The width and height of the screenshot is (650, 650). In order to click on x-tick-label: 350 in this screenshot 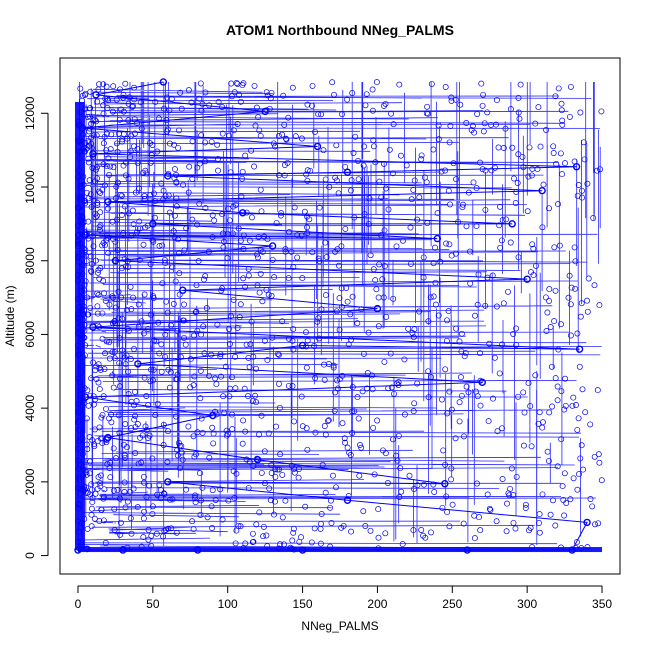, I will do `click(602, 604)`.